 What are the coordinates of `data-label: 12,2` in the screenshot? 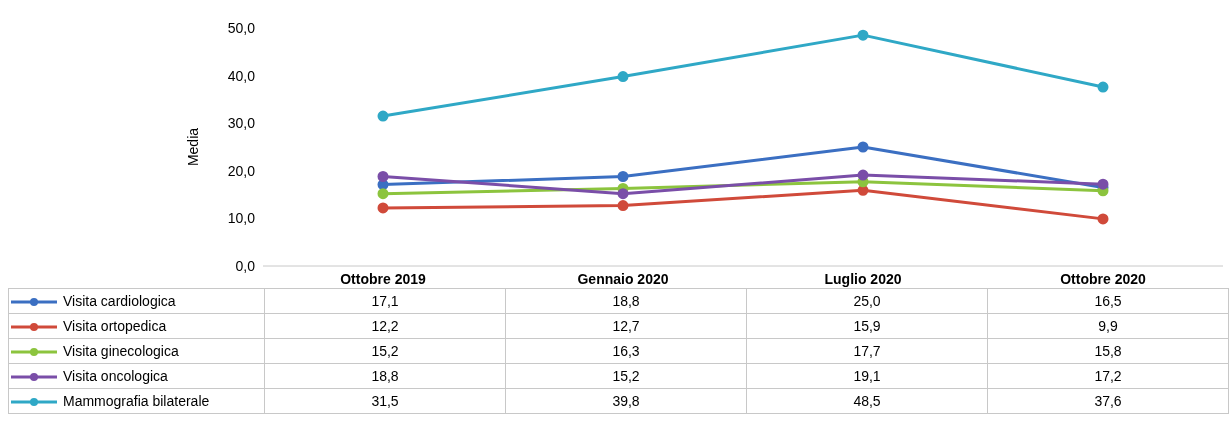 It's located at (385, 326).